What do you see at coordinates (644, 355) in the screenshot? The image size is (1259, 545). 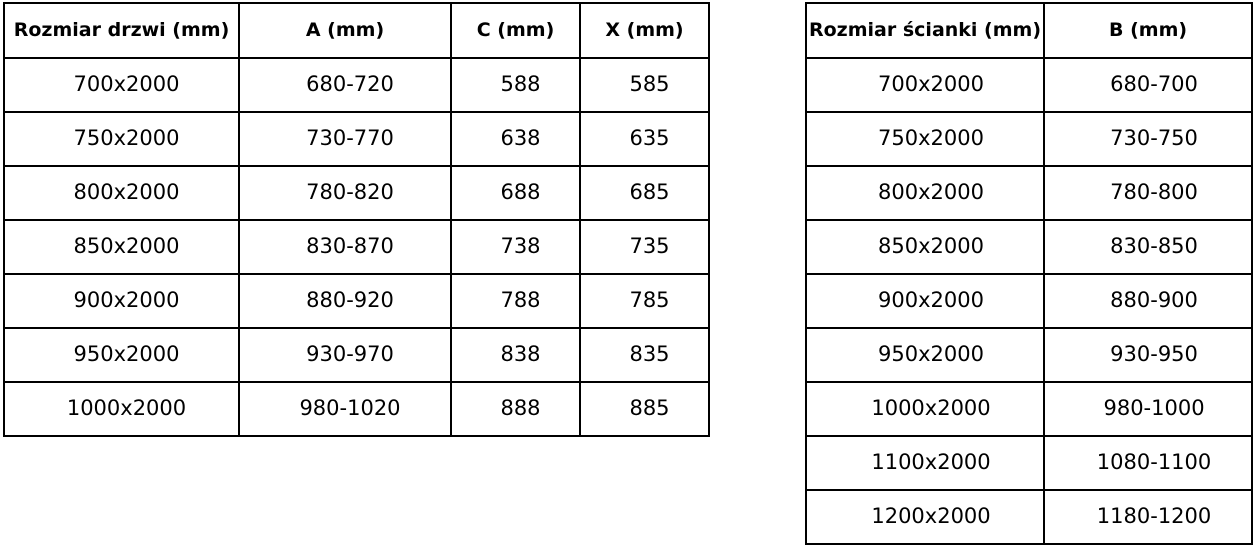 I see `cell-x: 835` at bounding box center [644, 355].